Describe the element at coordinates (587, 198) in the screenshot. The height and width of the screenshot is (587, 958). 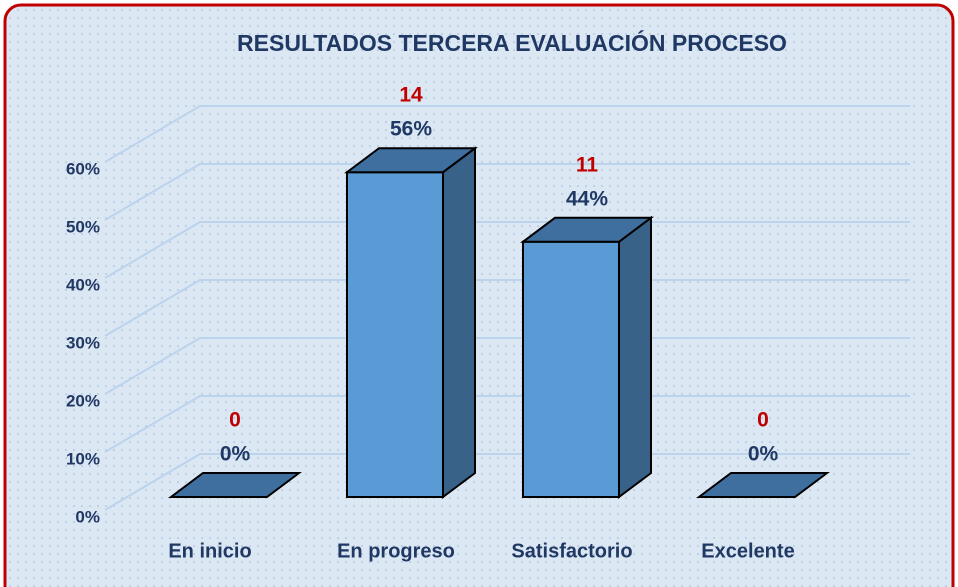
I see `value-label: 44%` at that location.